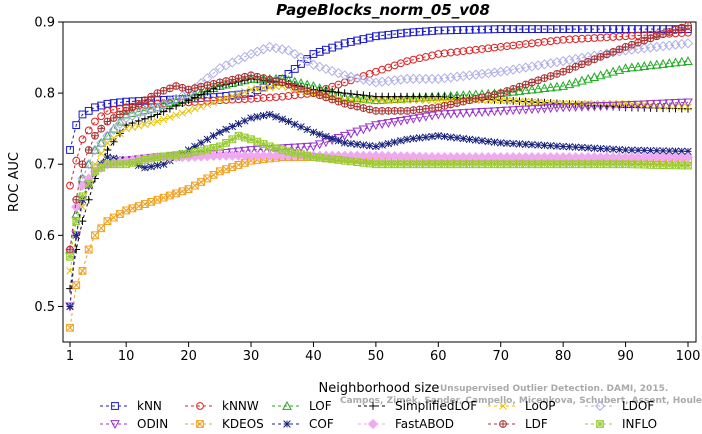 This screenshot has width=702, height=434. I want to click on legend-label: kNNW, so click(240, 406).